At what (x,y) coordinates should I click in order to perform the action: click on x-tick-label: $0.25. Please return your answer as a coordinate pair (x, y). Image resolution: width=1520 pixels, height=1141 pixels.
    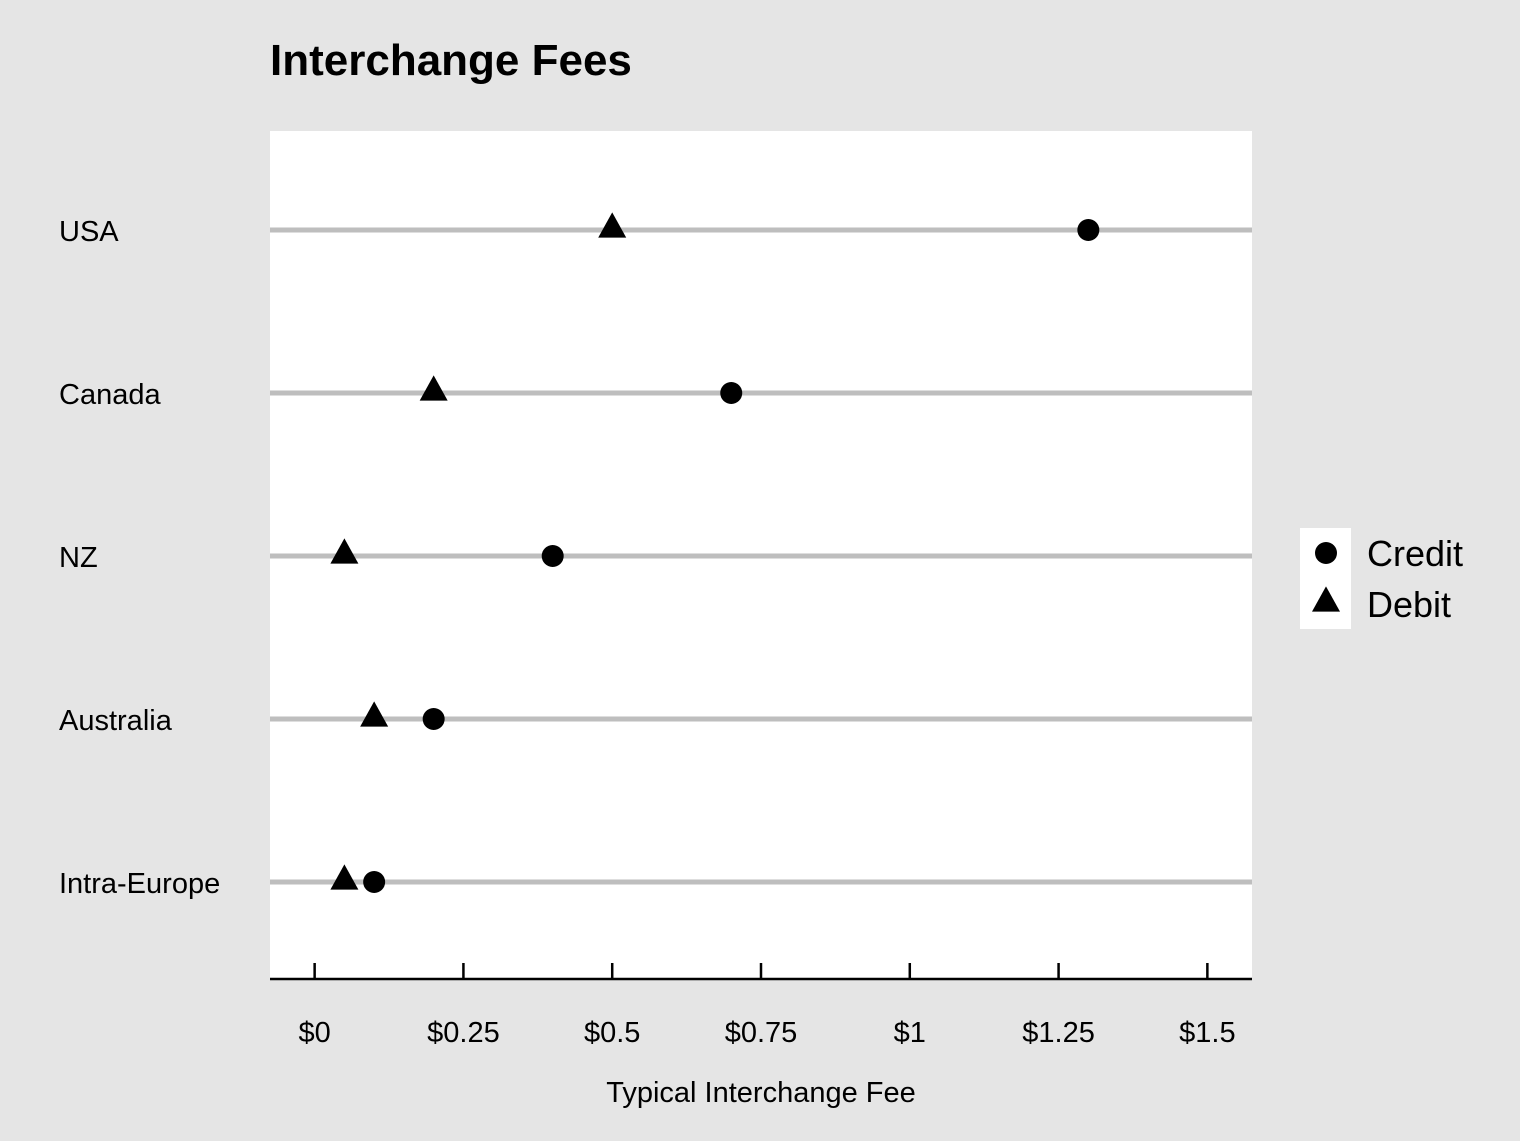
    Looking at the image, I should click on (463, 1033).